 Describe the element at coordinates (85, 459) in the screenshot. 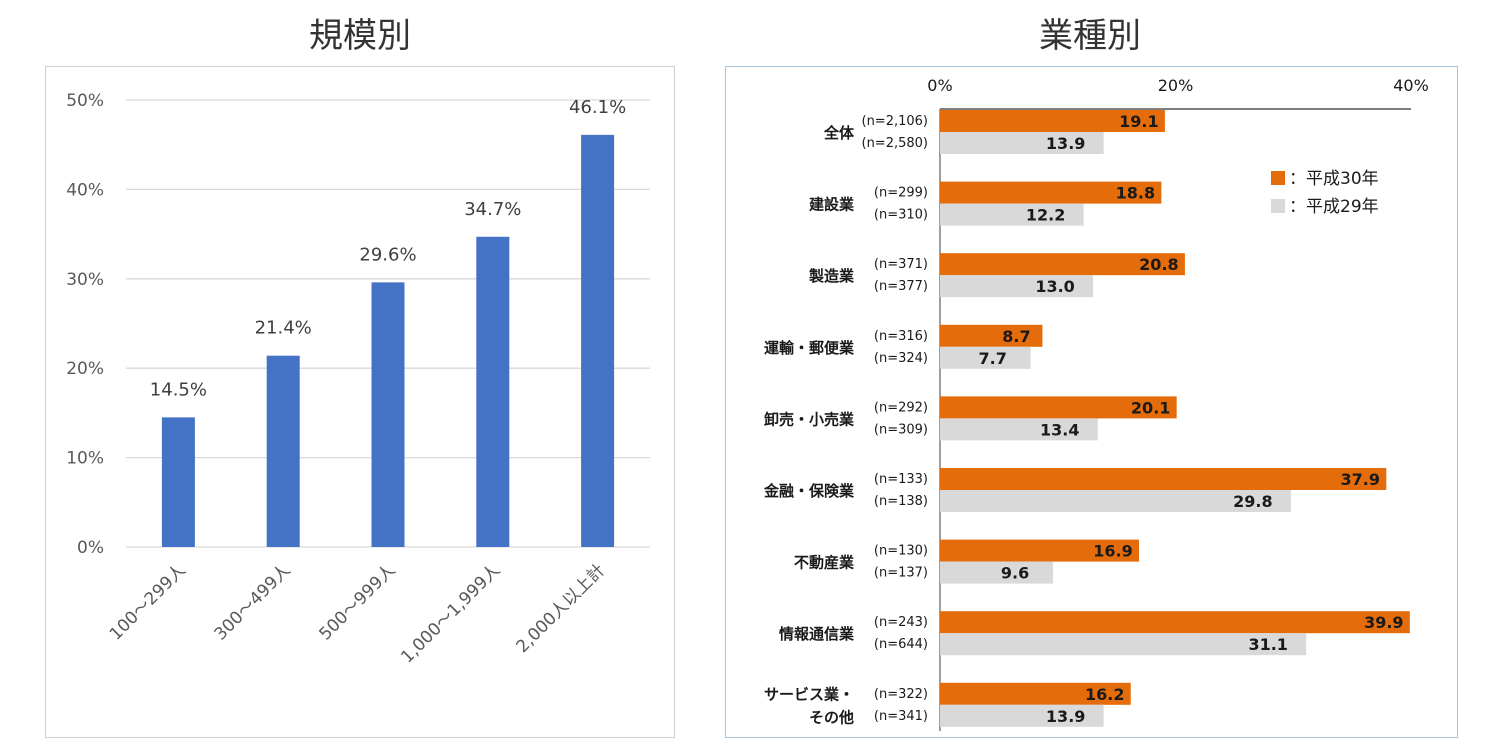

I see `y-tick-label: 10%` at that location.